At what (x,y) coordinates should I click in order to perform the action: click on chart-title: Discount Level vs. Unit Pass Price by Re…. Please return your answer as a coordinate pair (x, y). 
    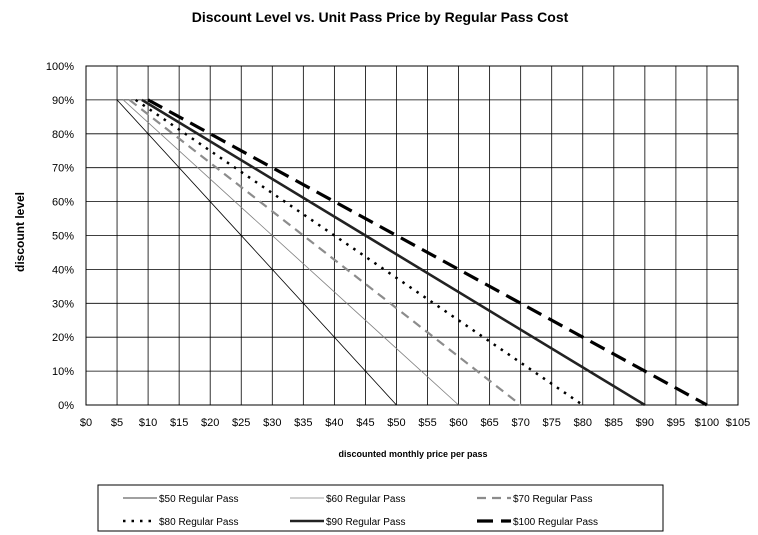
    Looking at the image, I should click on (380, 17).